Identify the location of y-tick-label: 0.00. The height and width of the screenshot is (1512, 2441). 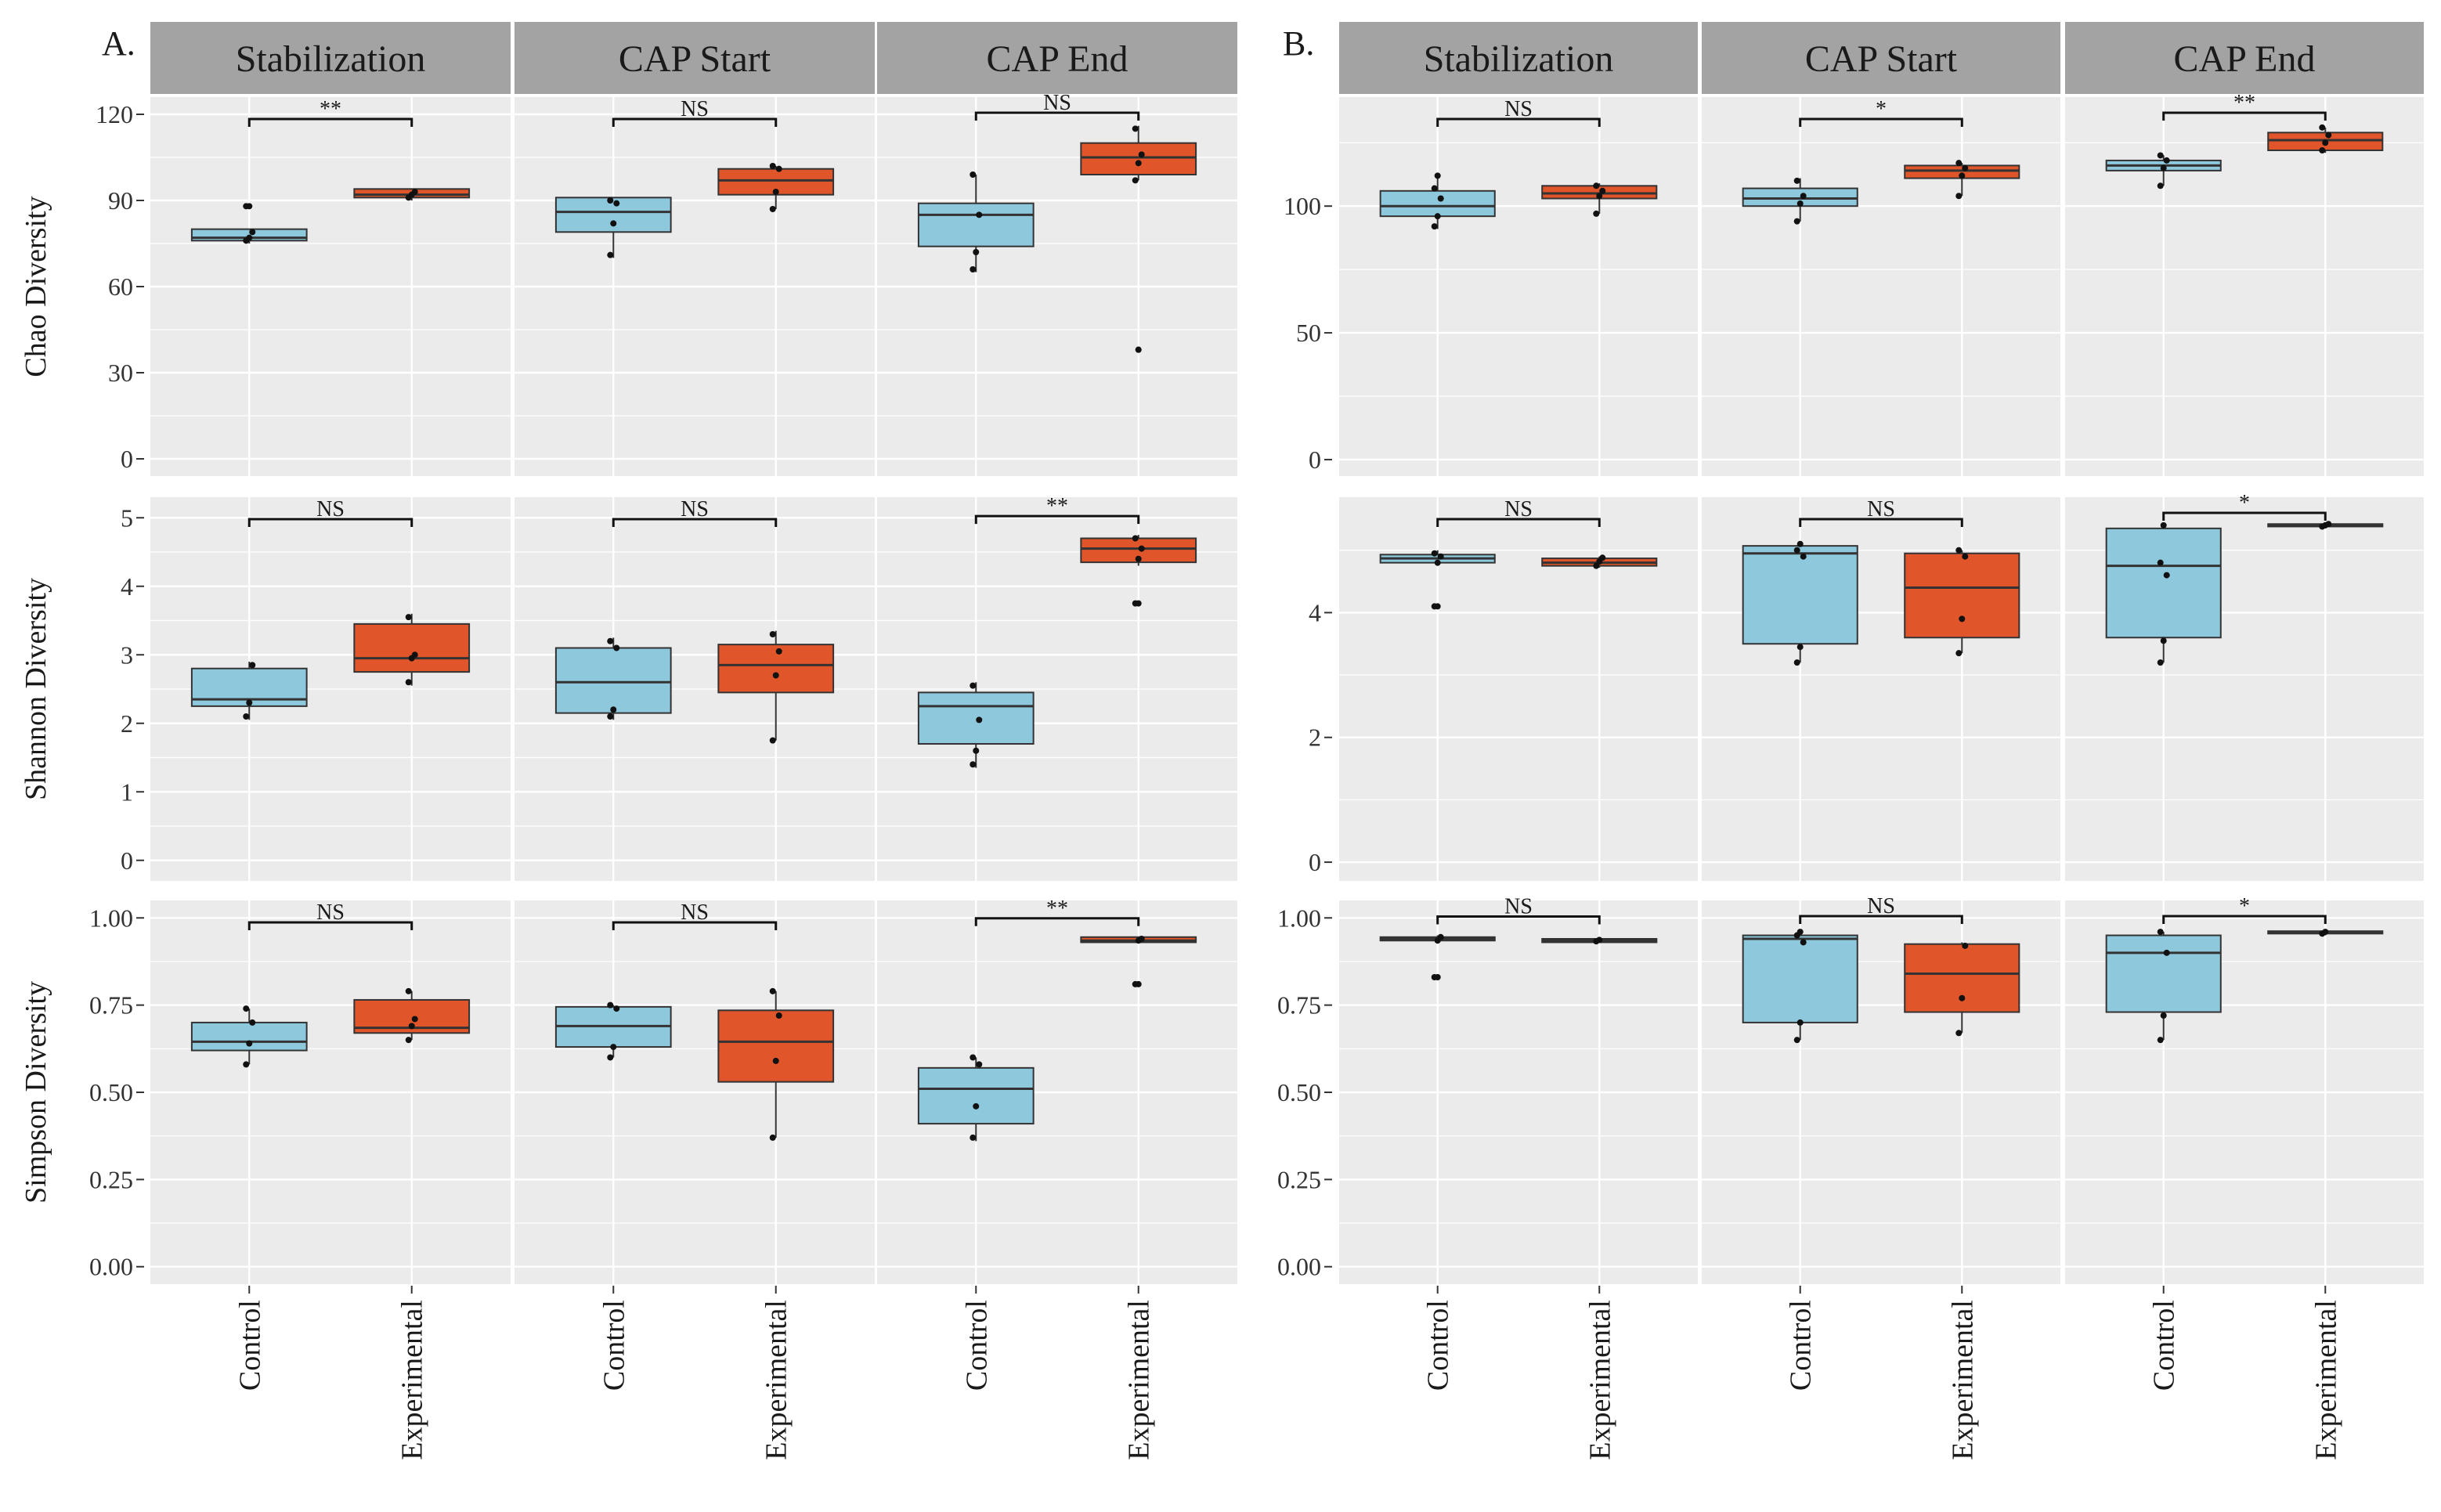
(1299, 1267).